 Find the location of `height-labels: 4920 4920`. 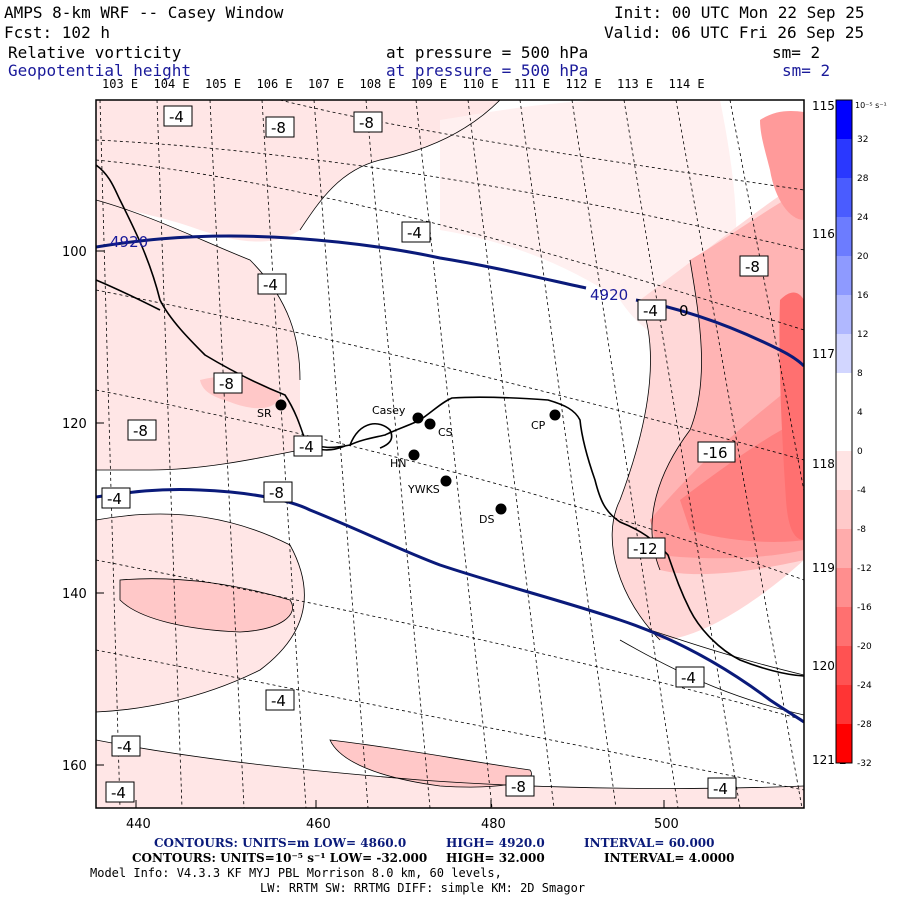

height-labels: 4920 4920 is located at coordinates (369, 268).